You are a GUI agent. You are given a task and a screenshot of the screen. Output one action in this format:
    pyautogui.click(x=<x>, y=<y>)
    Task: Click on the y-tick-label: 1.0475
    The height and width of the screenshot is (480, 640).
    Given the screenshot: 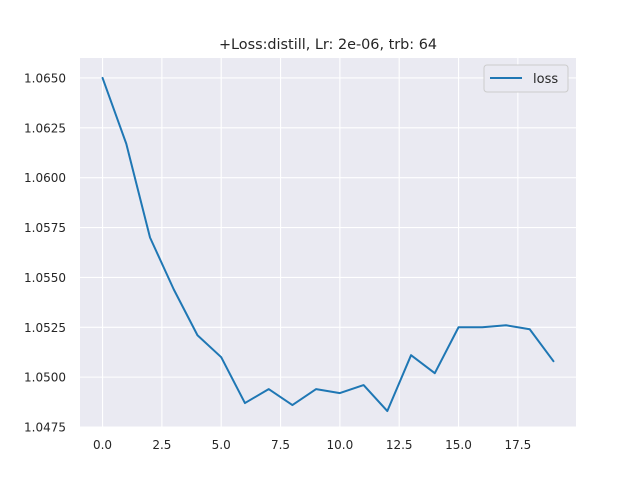 What is the action you would take?
    pyautogui.click(x=45, y=428)
    